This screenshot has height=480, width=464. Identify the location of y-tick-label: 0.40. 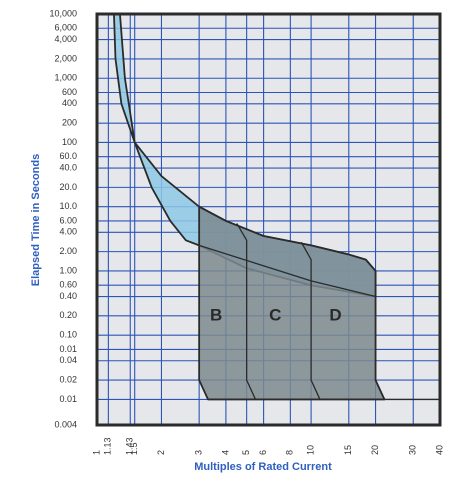
(68, 296).